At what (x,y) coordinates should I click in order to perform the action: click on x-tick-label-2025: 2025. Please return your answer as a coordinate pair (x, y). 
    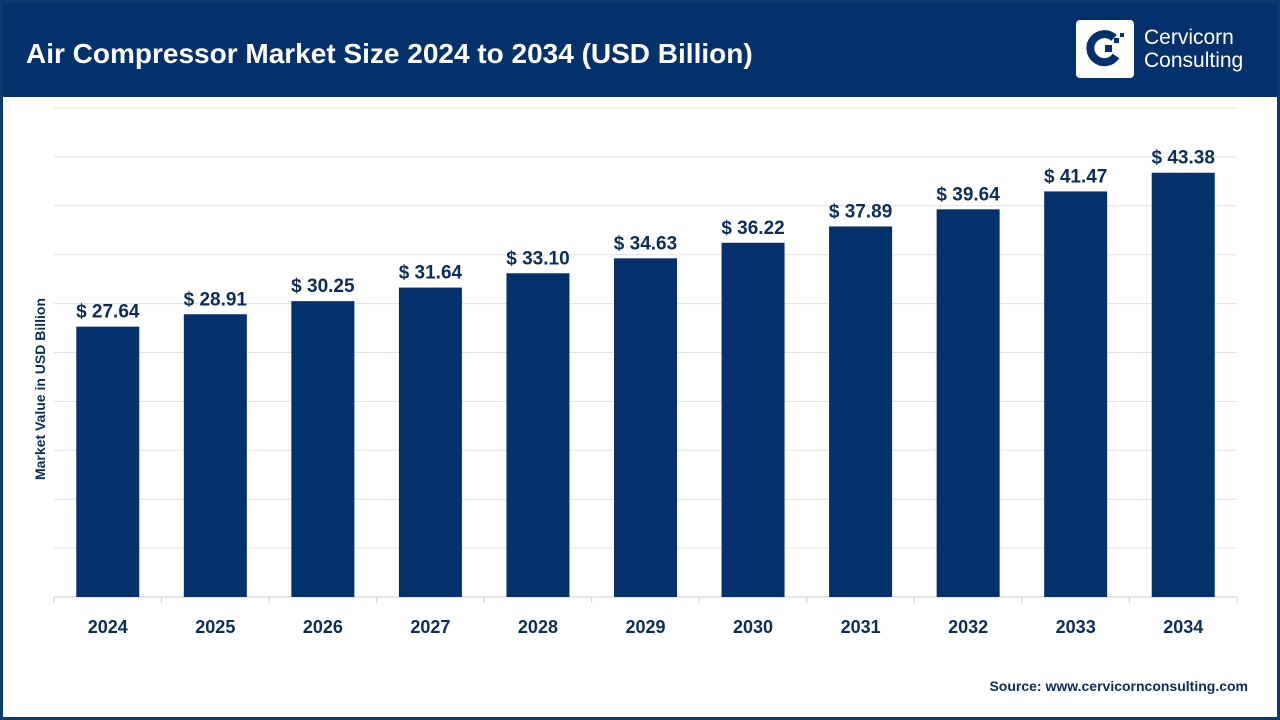
    Looking at the image, I should click on (215, 627).